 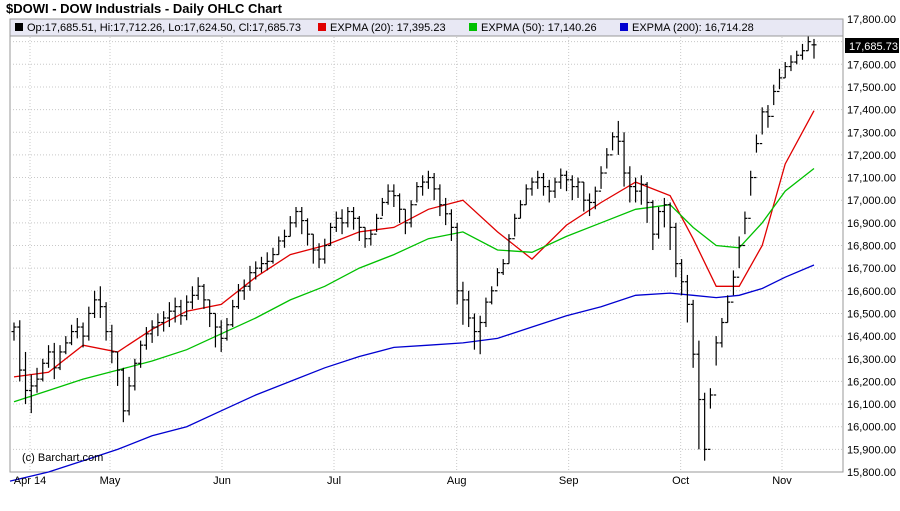 What do you see at coordinates (871, 179) in the screenshot?
I see `y-tick-label: 17,100.00` at bounding box center [871, 179].